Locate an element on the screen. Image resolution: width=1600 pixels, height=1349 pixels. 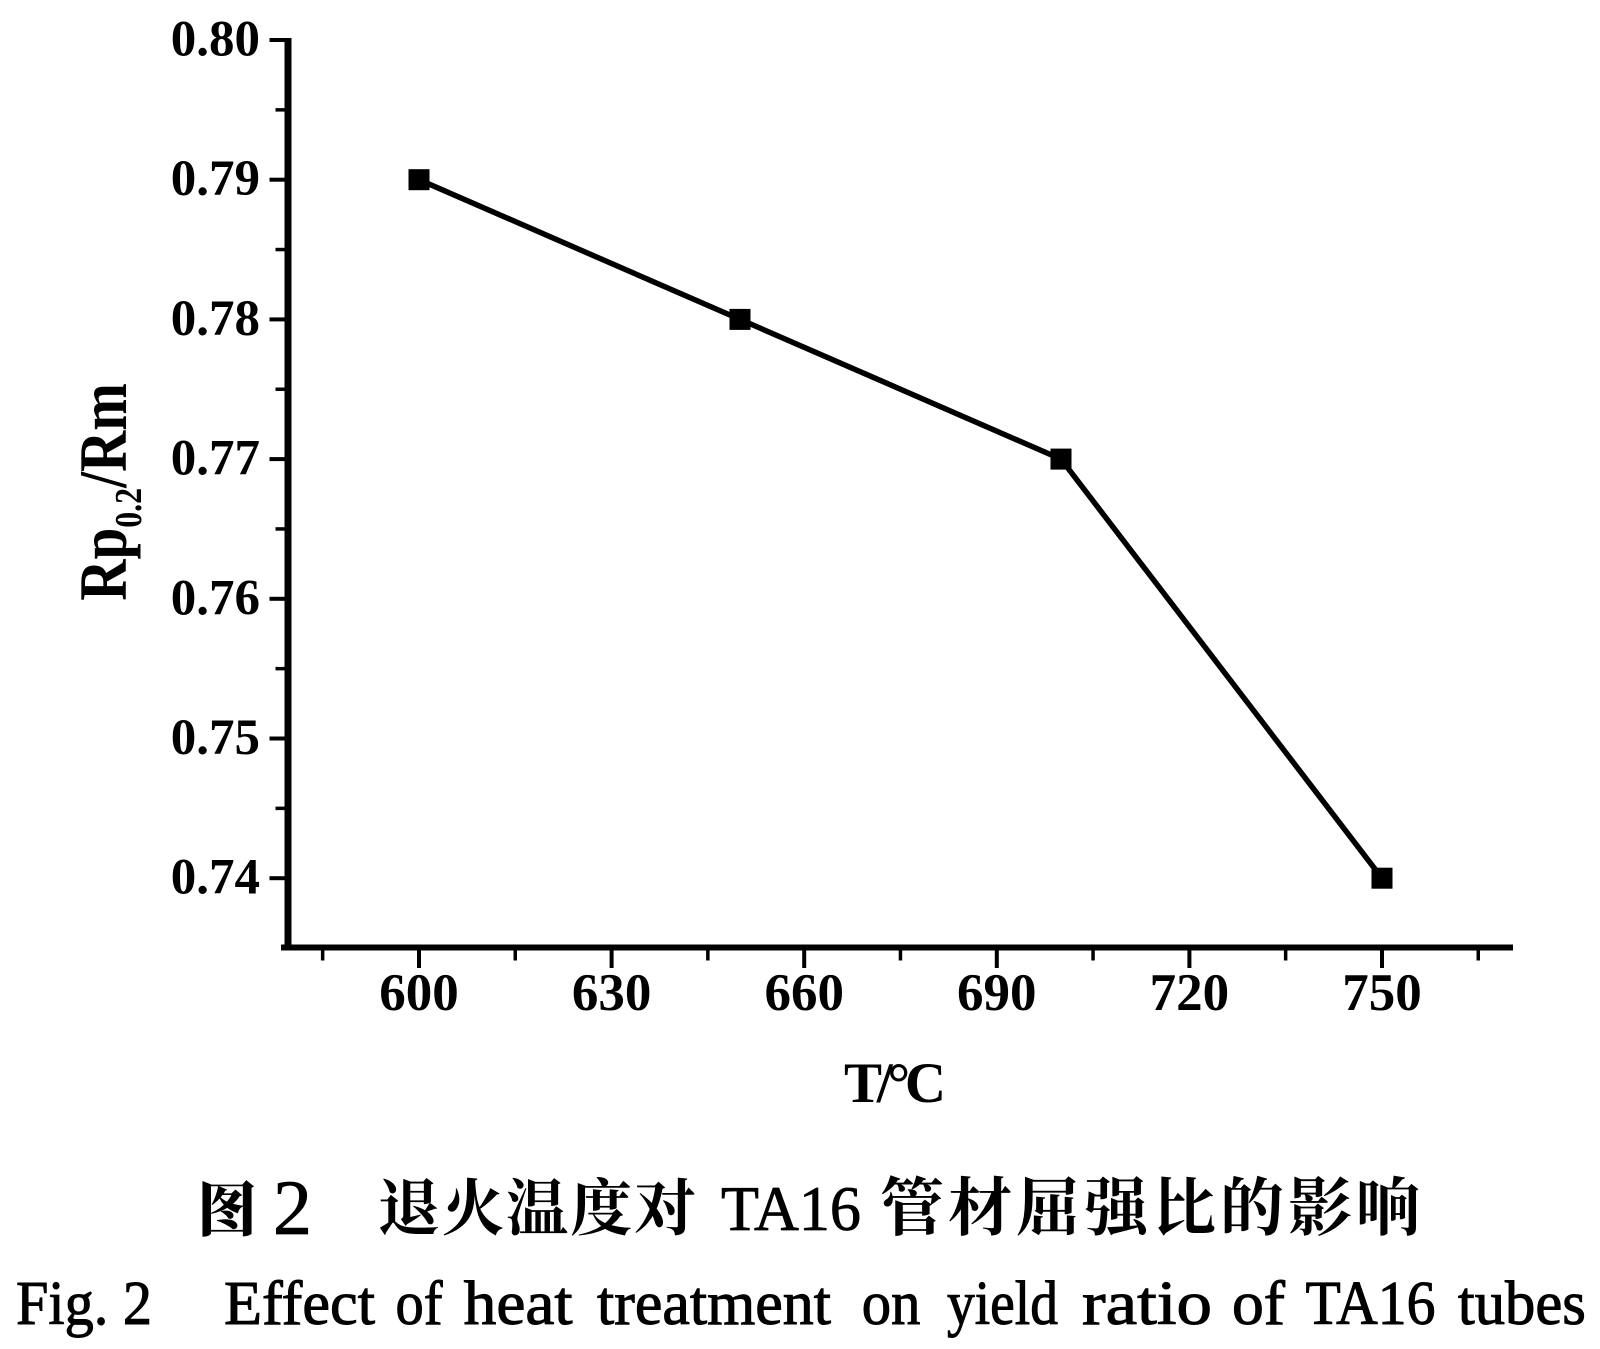
svg-text: 0.76 is located at coordinates (215, 598).